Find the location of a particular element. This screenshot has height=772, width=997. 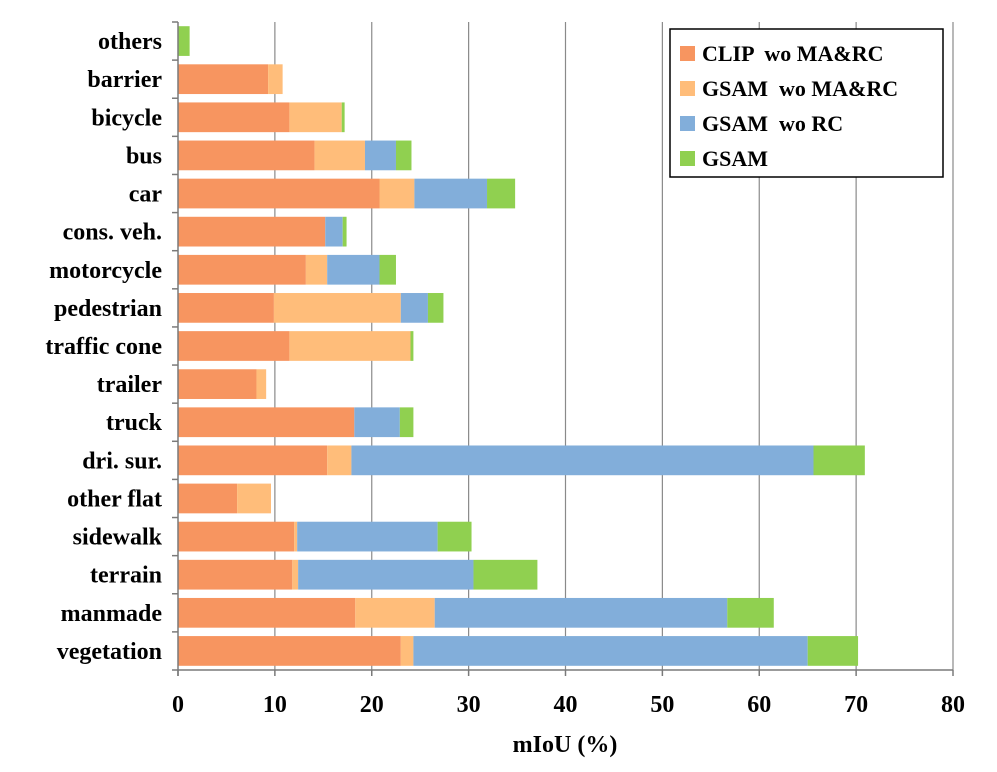

category-label: manmade is located at coordinates (112, 614).